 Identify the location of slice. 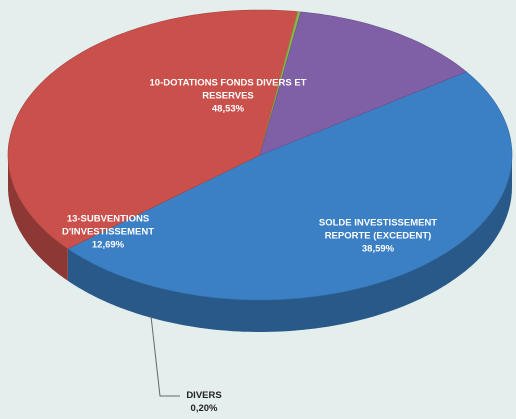
(363, 83).